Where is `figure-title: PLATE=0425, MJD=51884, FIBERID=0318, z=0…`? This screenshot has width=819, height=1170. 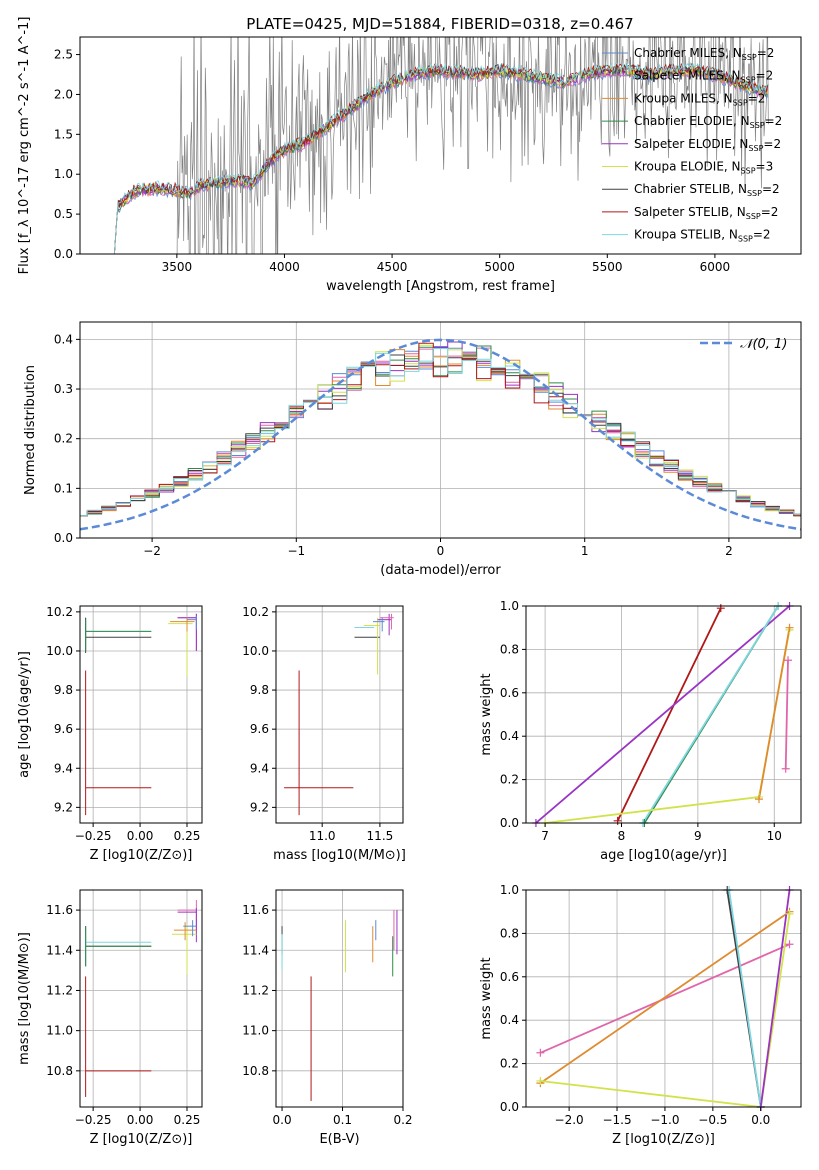
figure-title: PLATE=0425, MJD=51884, FIBERID=0318, z=0… is located at coordinates (439, 24).